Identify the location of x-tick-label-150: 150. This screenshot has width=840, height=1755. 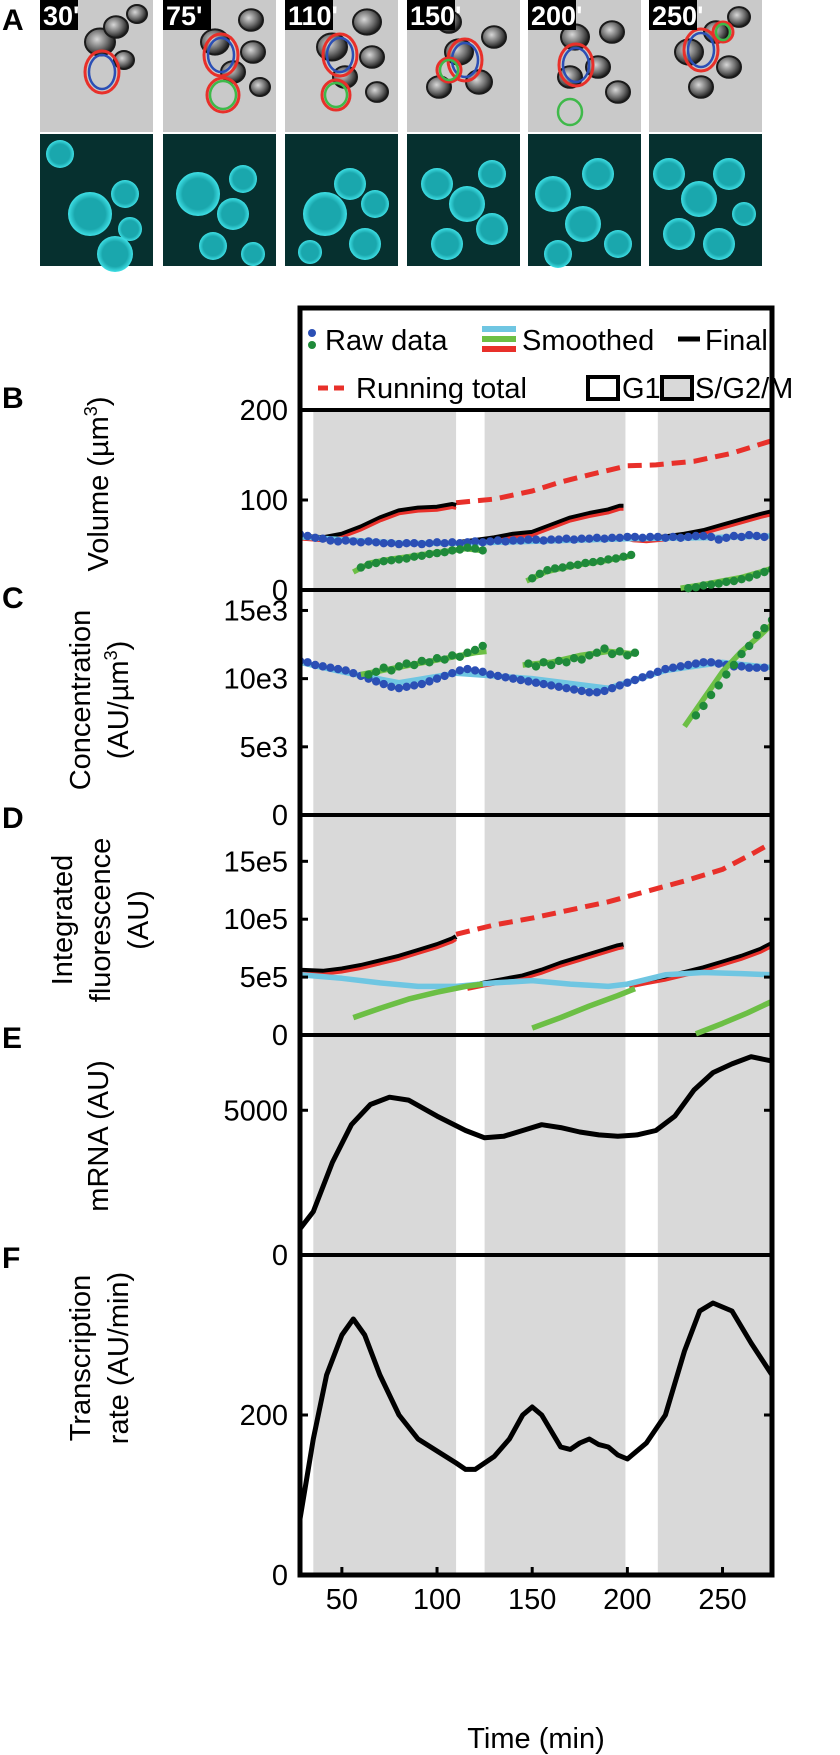
(532, 1600).